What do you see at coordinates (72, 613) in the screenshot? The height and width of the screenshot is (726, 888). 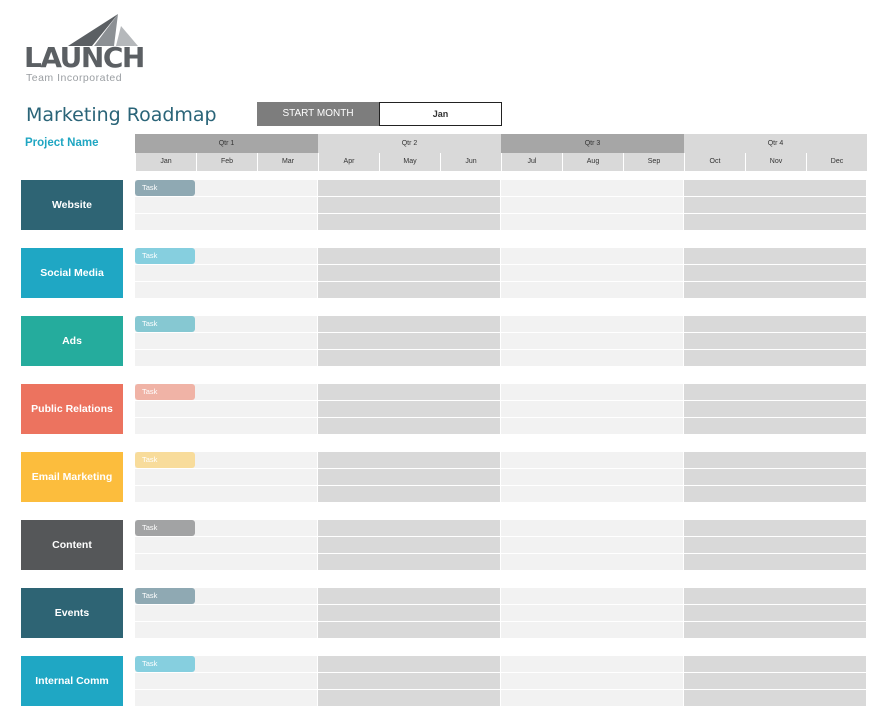 I see `category-label: Events` at bounding box center [72, 613].